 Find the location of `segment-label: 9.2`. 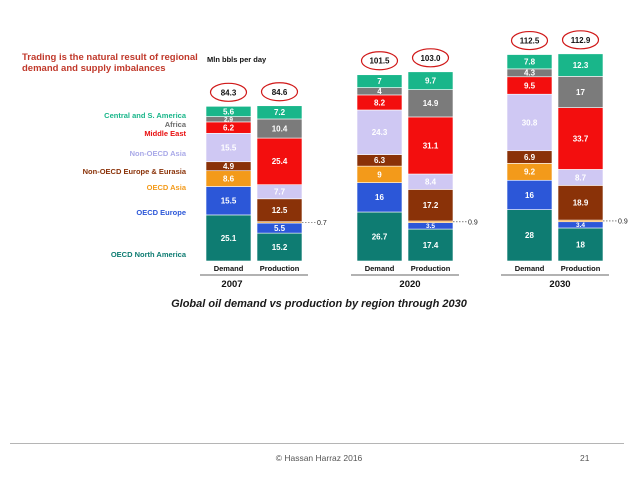

segment-label: 9.2 is located at coordinates (530, 172).